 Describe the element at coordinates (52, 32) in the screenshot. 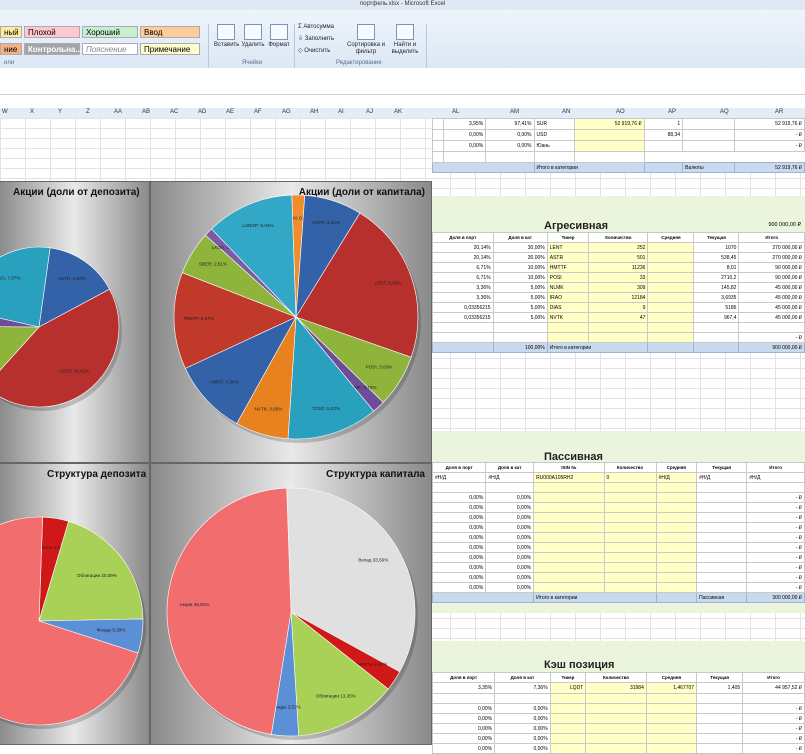

I see `cell-style-1: Плохой` at that location.